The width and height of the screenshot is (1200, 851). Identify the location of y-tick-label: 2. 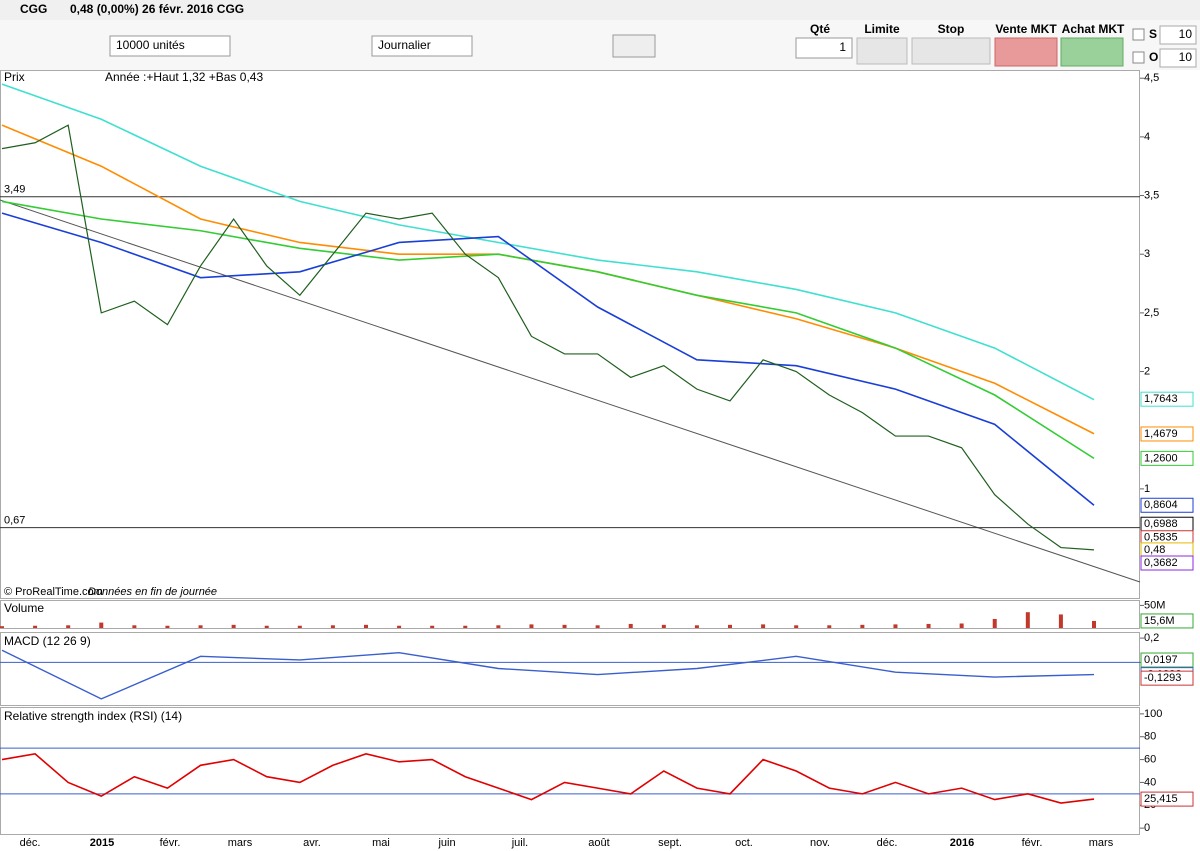
(1147, 371).